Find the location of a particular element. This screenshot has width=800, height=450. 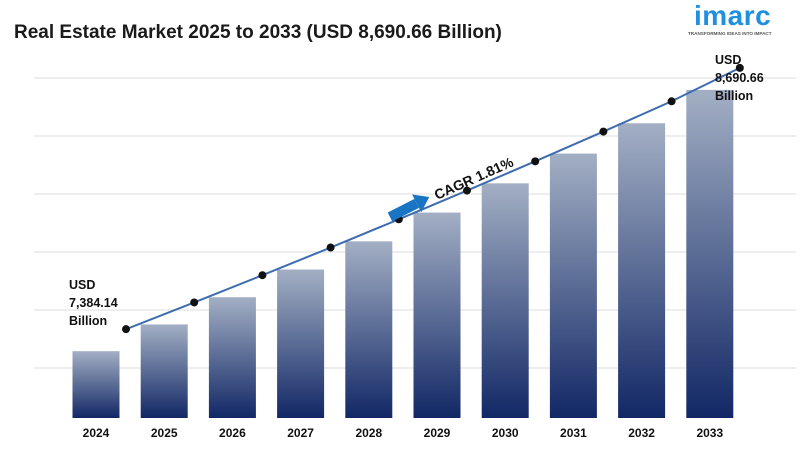

x-tick-2024: 2024 is located at coordinates (96, 433).